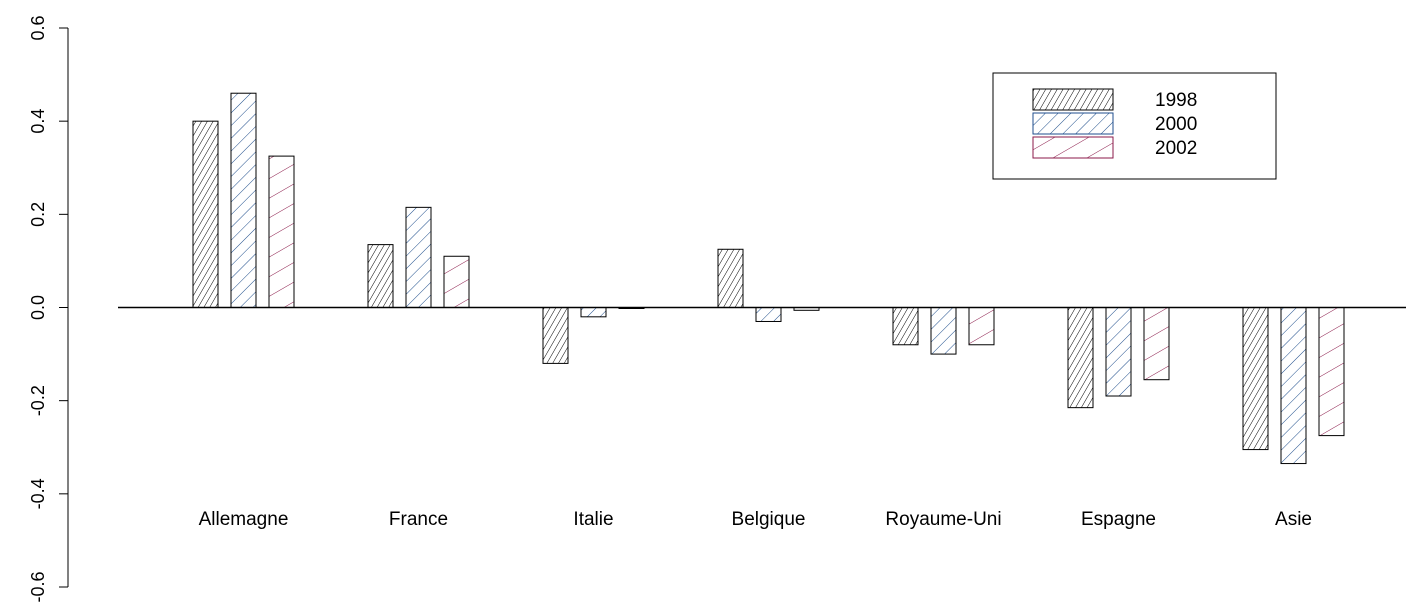 This screenshot has width=1406, height=611. I want to click on legend-label-2000: 2000, so click(1176, 124).